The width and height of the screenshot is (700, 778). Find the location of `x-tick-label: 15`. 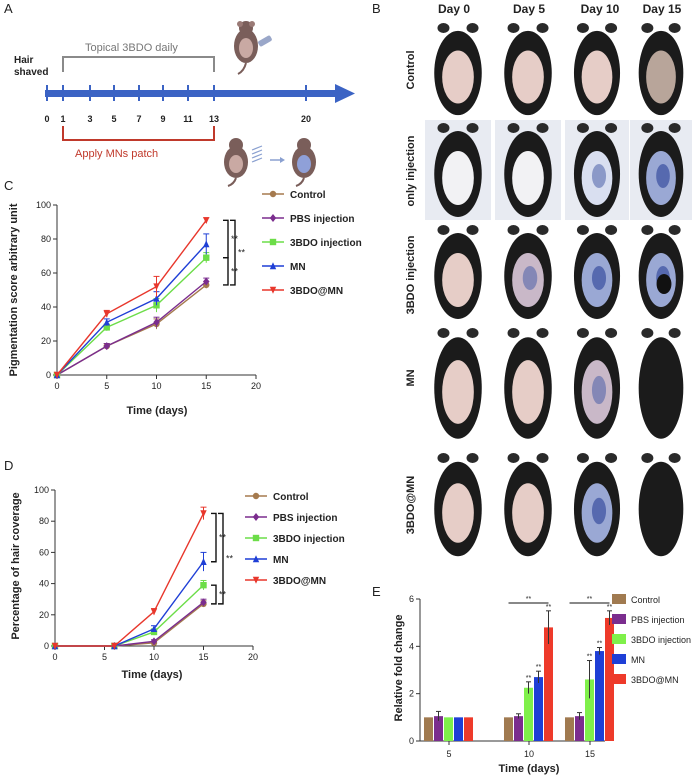

x-tick-label: 15 is located at coordinates (590, 754).